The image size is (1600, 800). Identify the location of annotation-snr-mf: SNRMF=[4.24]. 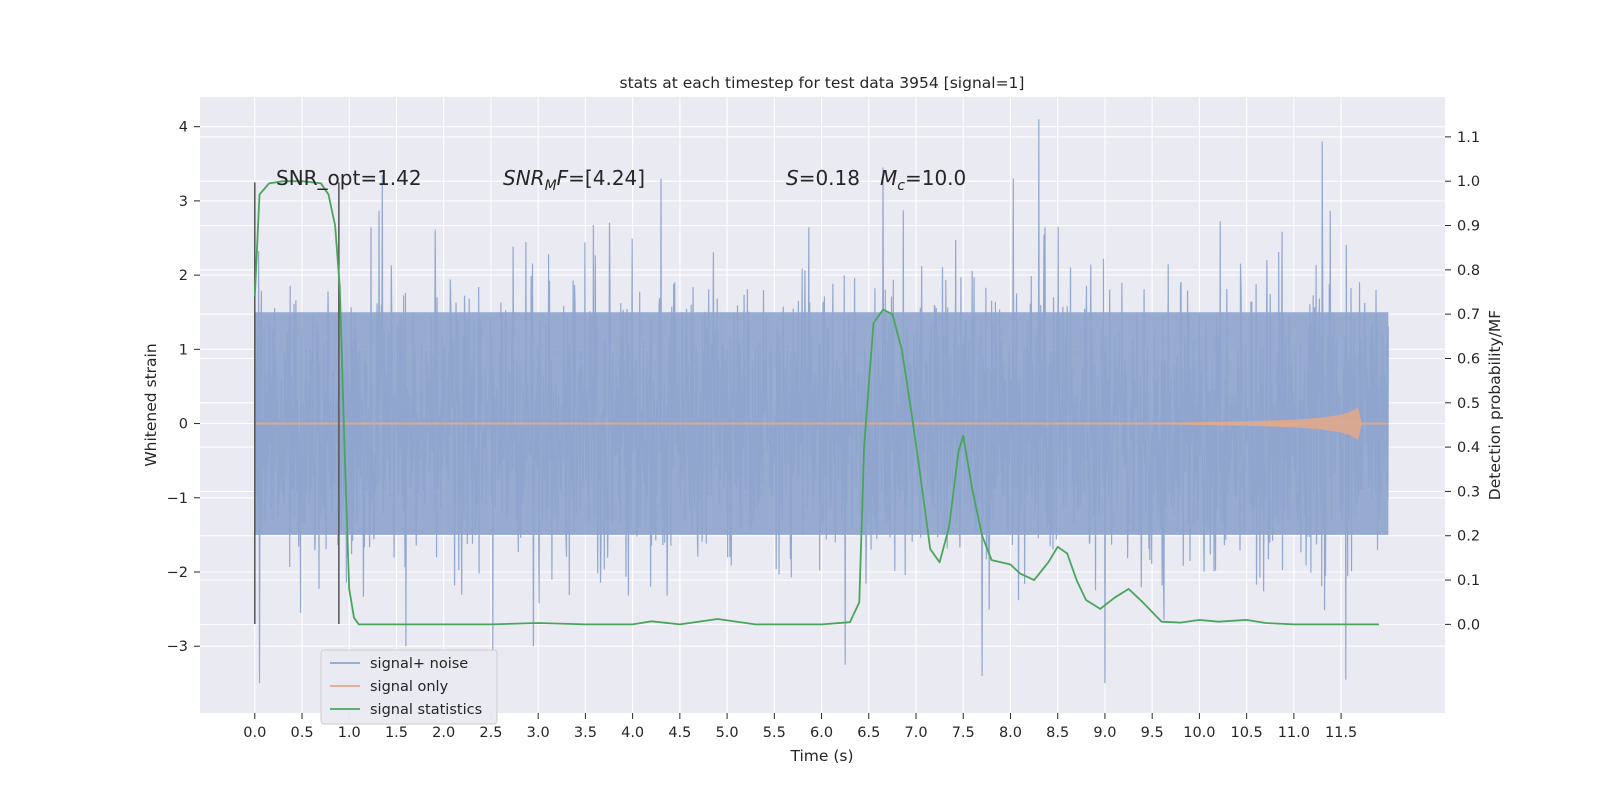
(574, 180).